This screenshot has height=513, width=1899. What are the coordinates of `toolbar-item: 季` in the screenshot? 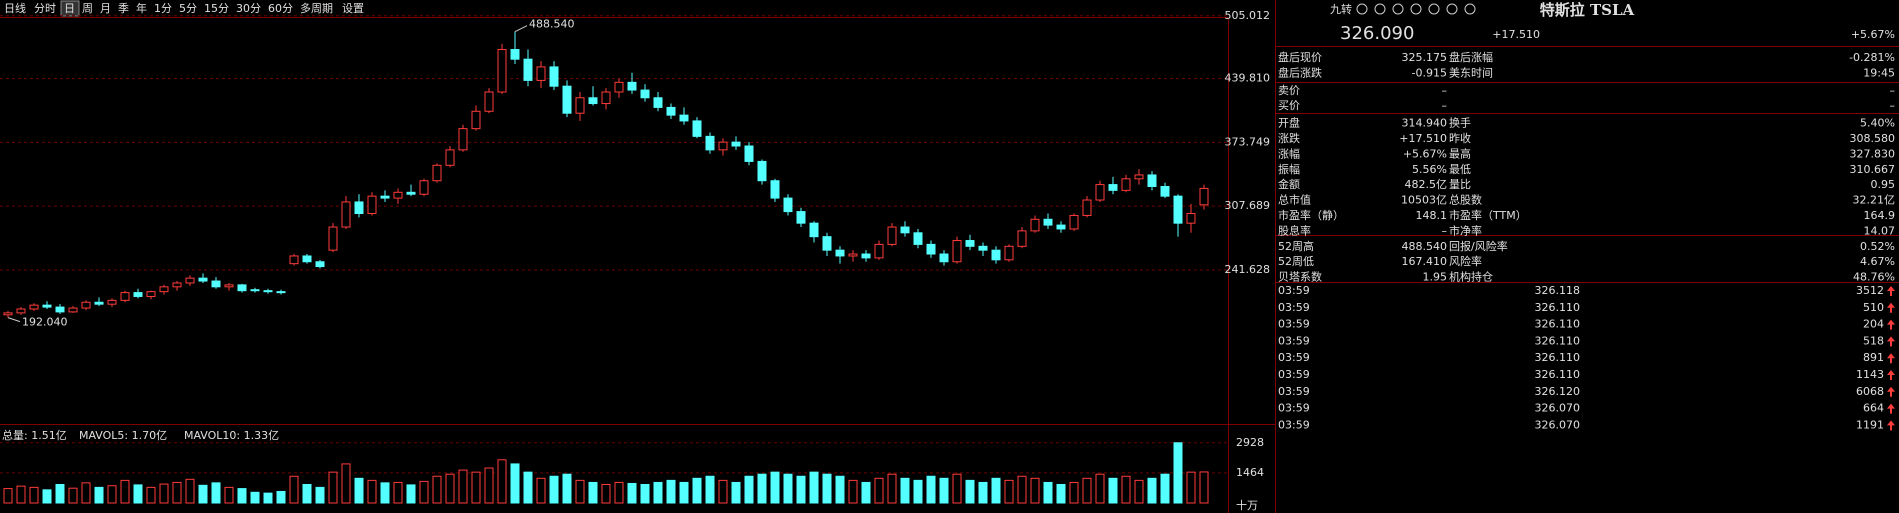 It's located at (123, 8).